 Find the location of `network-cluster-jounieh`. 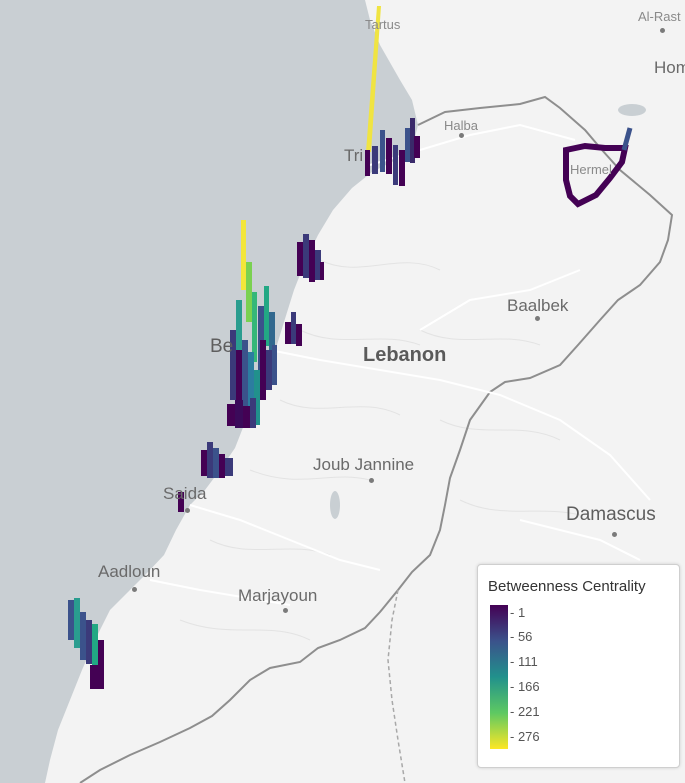

network-cluster-jounieh is located at coordinates (293, 329).